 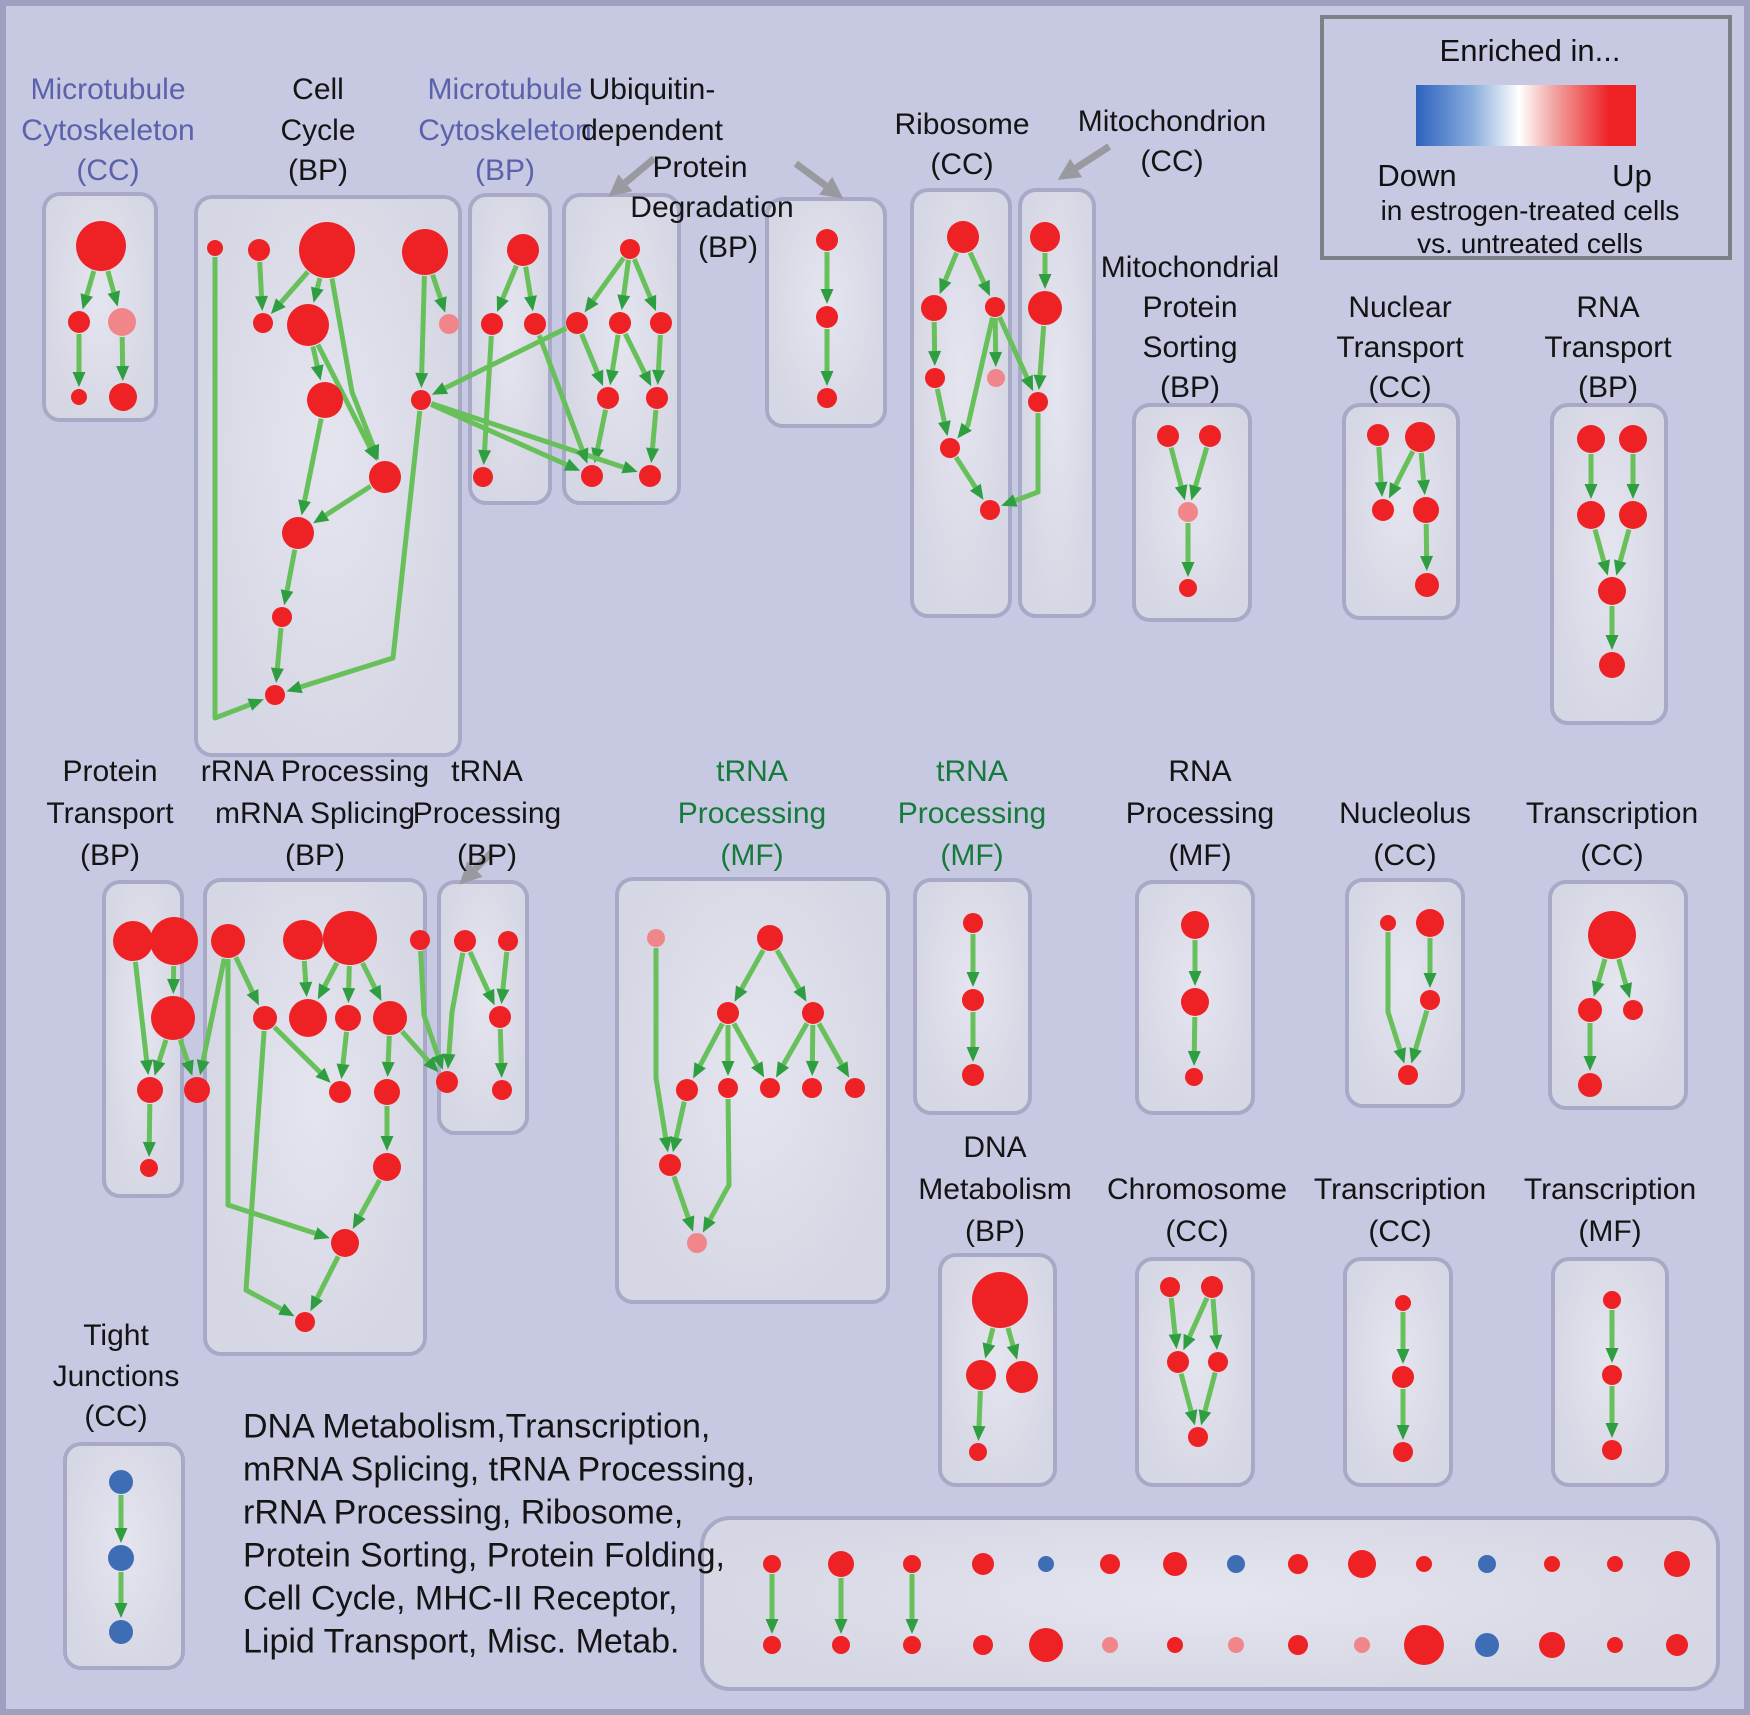 I want to click on cluster-label-protein-transport-line2: (BP), so click(x=110, y=855).